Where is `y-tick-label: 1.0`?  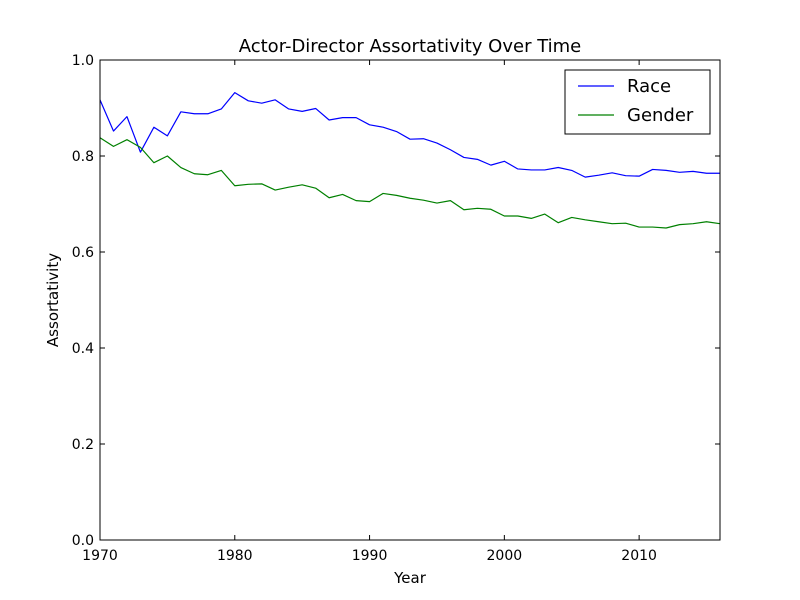
y-tick-label: 1.0 is located at coordinates (83, 61).